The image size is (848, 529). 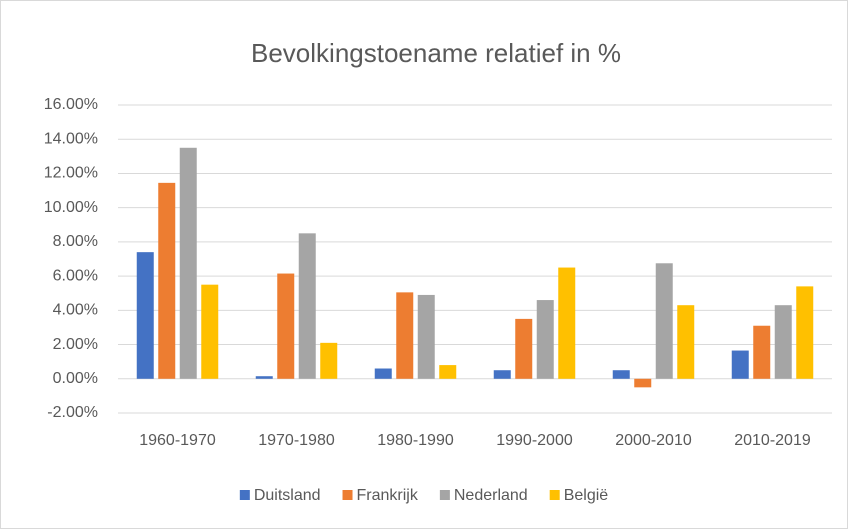 I want to click on y-tick-label: 12.00%, so click(x=71, y=173).